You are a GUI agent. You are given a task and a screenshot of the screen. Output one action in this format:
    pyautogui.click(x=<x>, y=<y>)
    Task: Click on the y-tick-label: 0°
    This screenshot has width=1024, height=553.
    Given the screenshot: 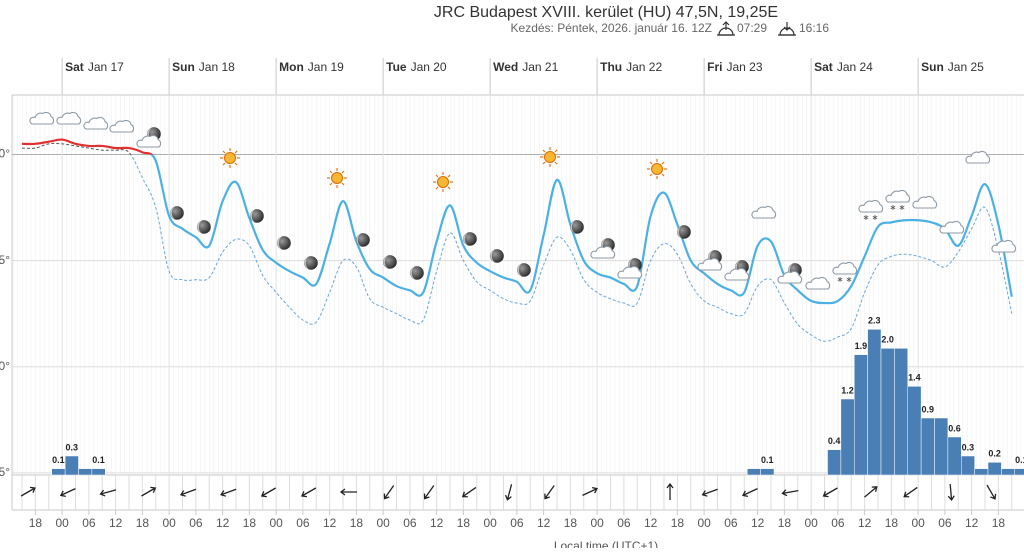 What is the action you would take?
    pyautogui.click(x=5, y=154)
    